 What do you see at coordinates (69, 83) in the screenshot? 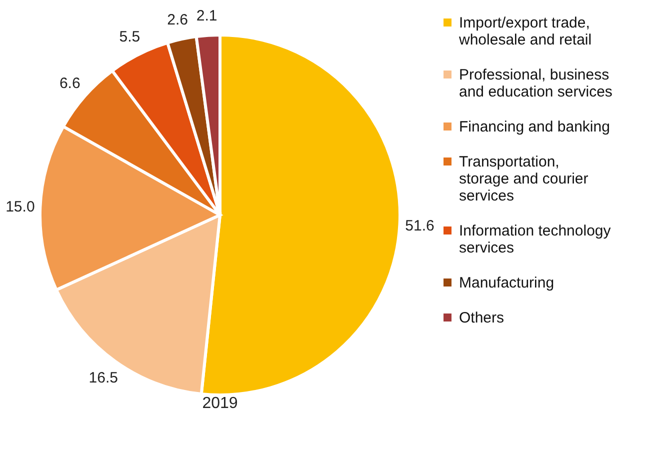
I see `data-label: 6.6` at bounding box center [69, 83].